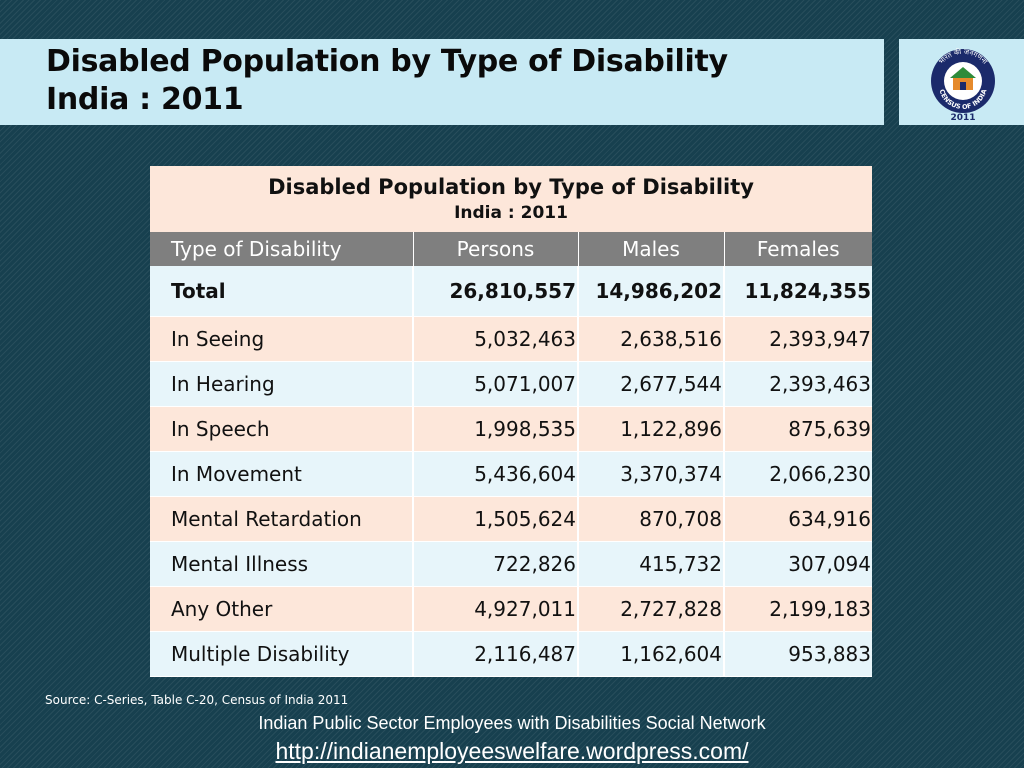 The image size is (1024, 768). I want to click on table-caption-subtitle: India : 2011, so click(511, 213).